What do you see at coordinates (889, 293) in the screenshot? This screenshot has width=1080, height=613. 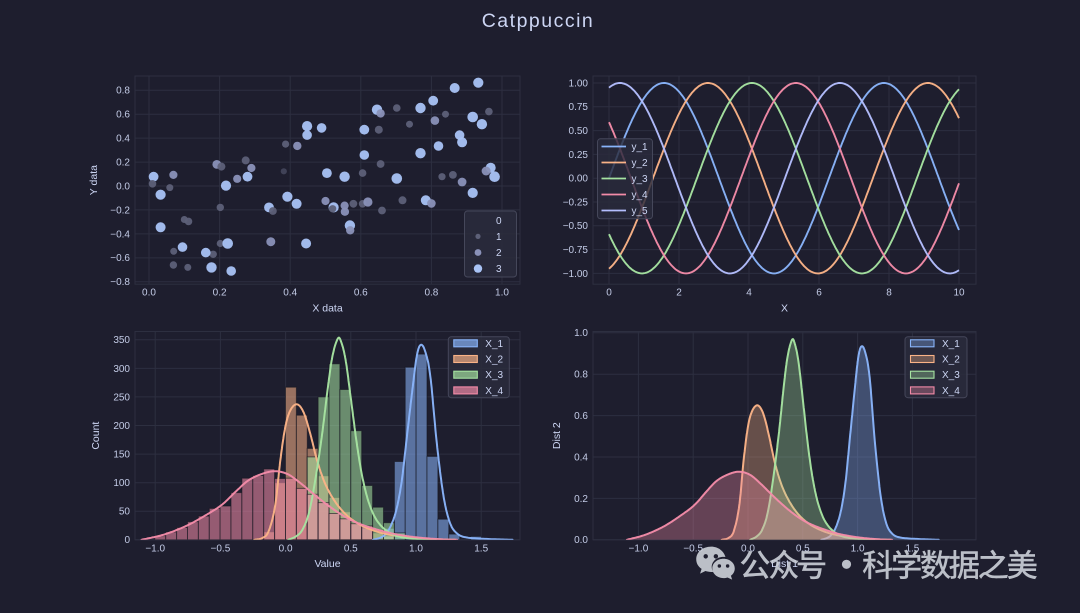 I see `svg-text: 8` at bounding box center [889, 293].